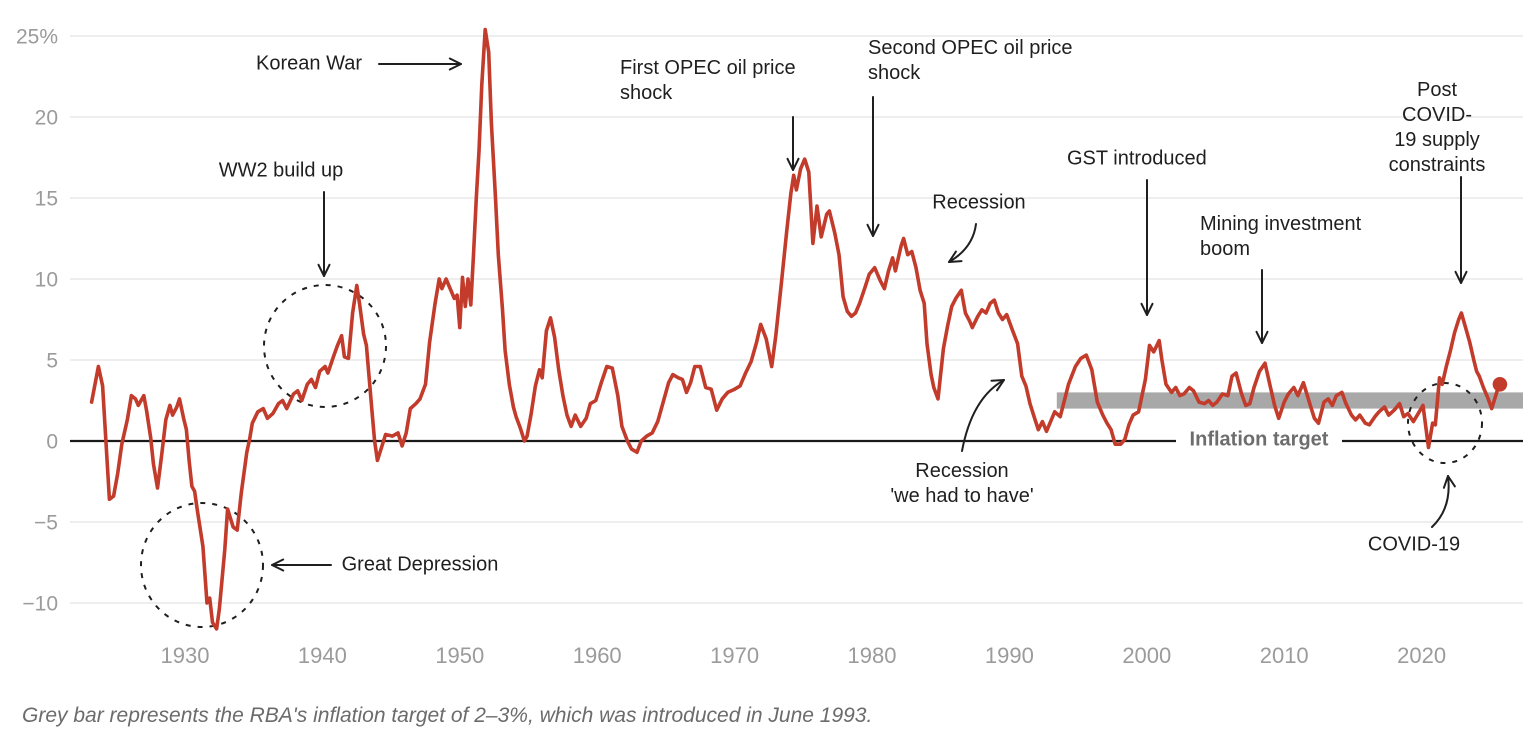 This screenshot has width=1536, height=744. Describe the element at coordinates (46, 199) in the screenshot. I see `y-tick-label: 15` at that location.